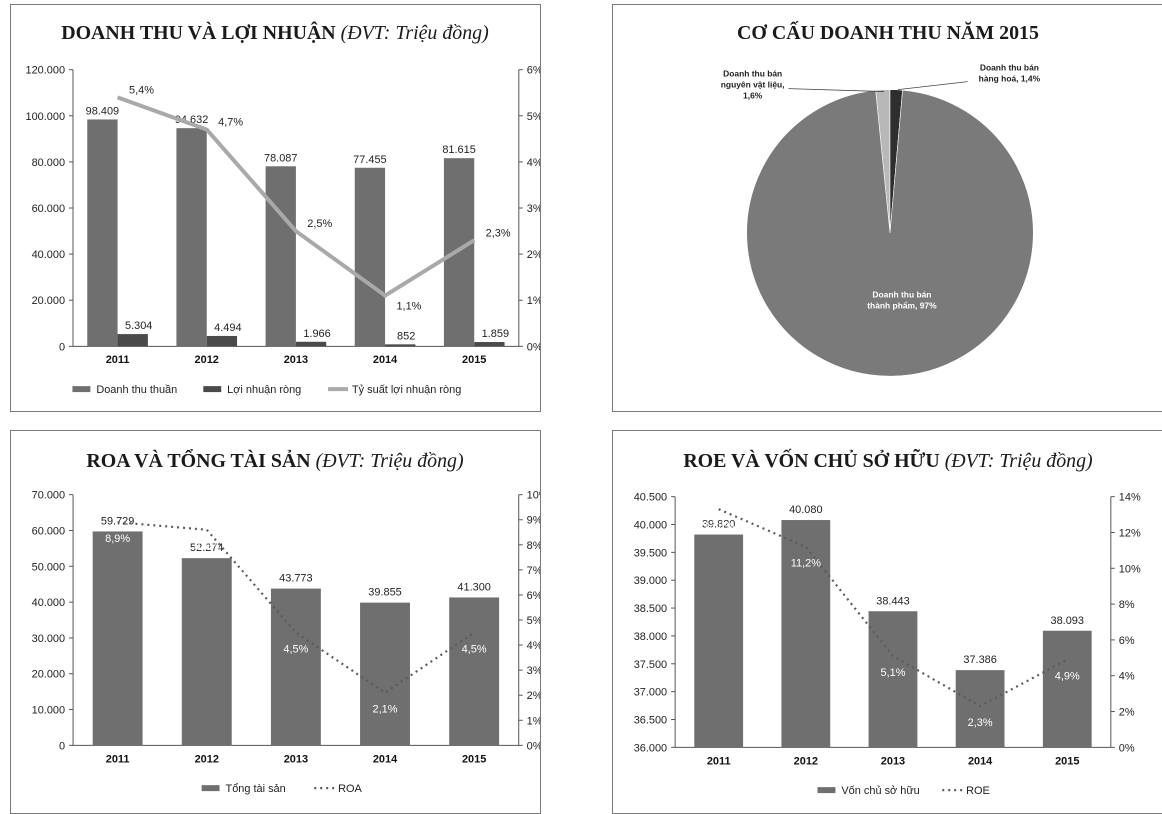 The height and width of the screenshot is (814, 1162). I want to click on pie-label-goods-1: Doanh thu bán, so click(1009, 68).